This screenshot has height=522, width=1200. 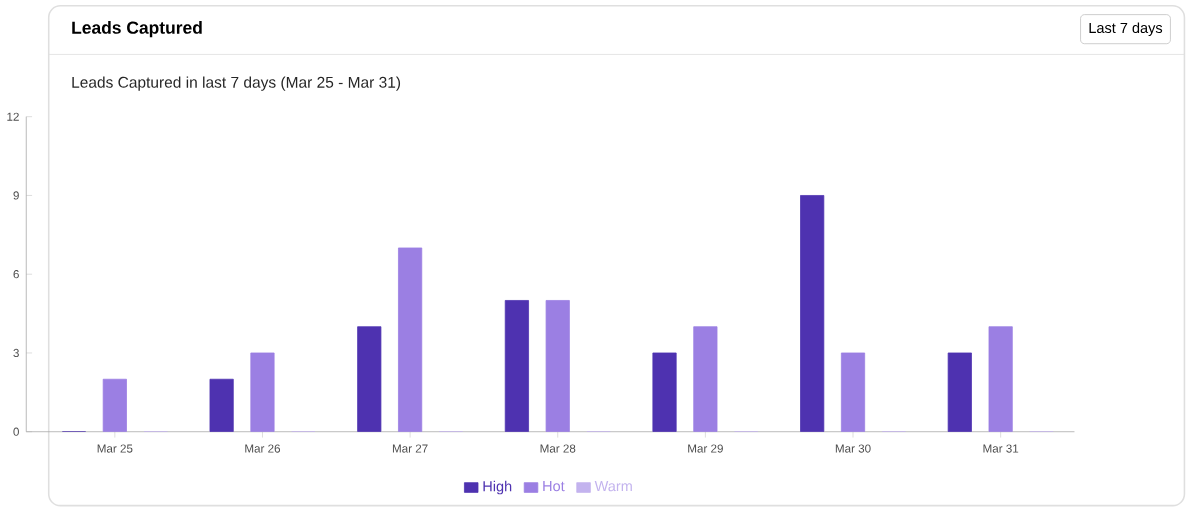 What do you see at coordinates (137, 29) in the screenshot?
I see `chart-title: Leads Captured` at bounding box center [137, 29].